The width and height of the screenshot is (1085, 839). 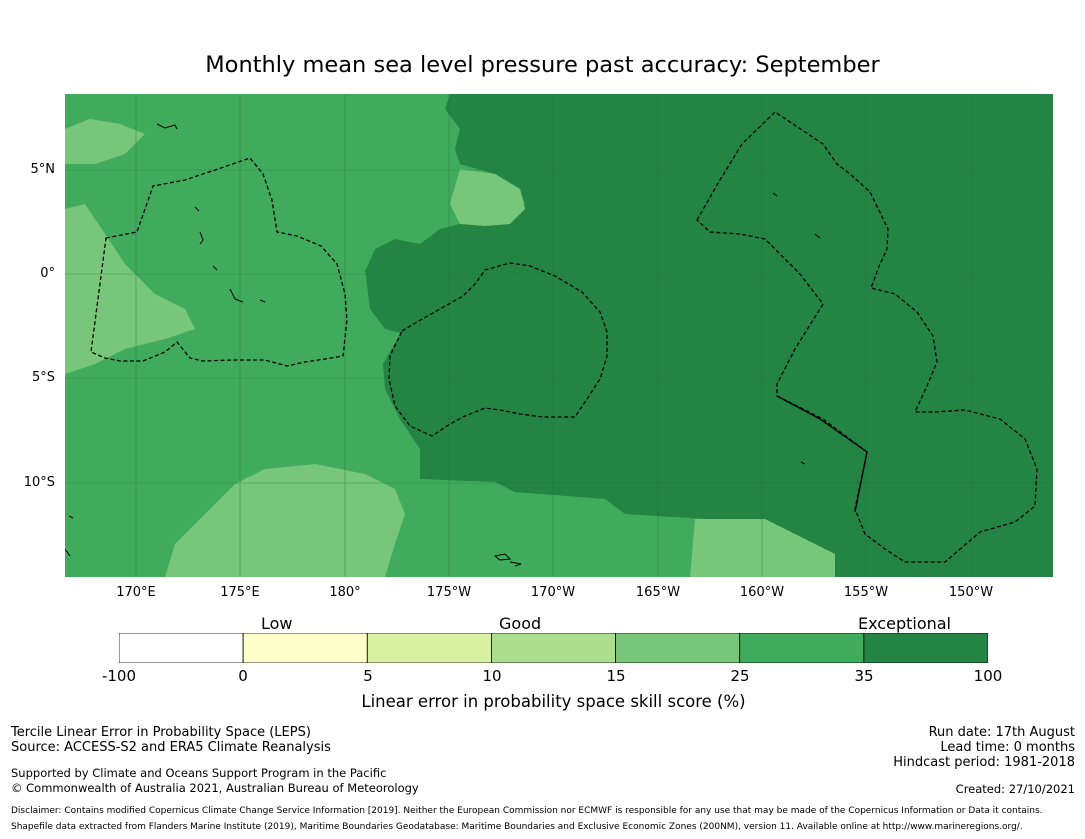 What do you see at coordinates (119, 676) in the screenshot?
I see `tick-label: -100` at bounding box center [119, 676].